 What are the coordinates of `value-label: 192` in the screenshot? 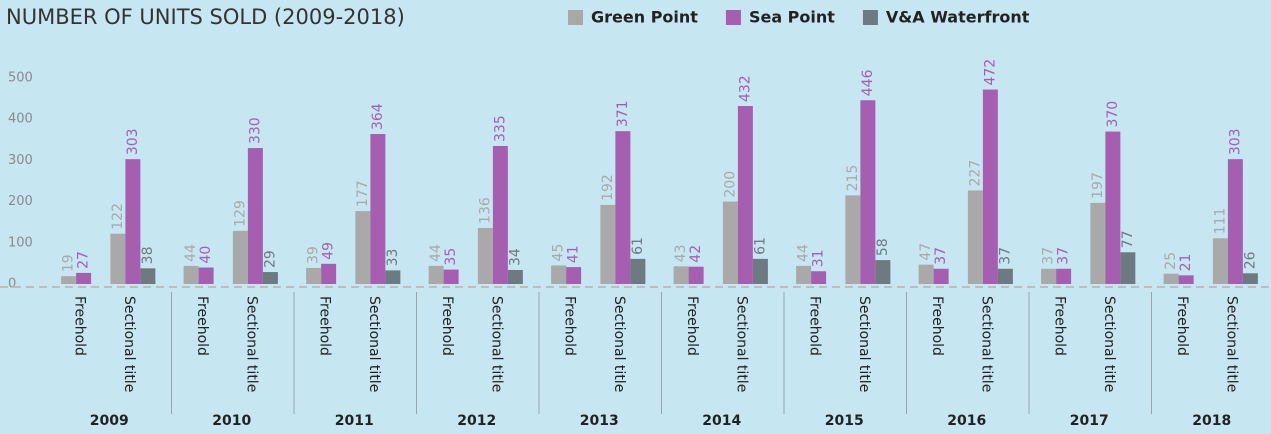 It's located at (608, 187).